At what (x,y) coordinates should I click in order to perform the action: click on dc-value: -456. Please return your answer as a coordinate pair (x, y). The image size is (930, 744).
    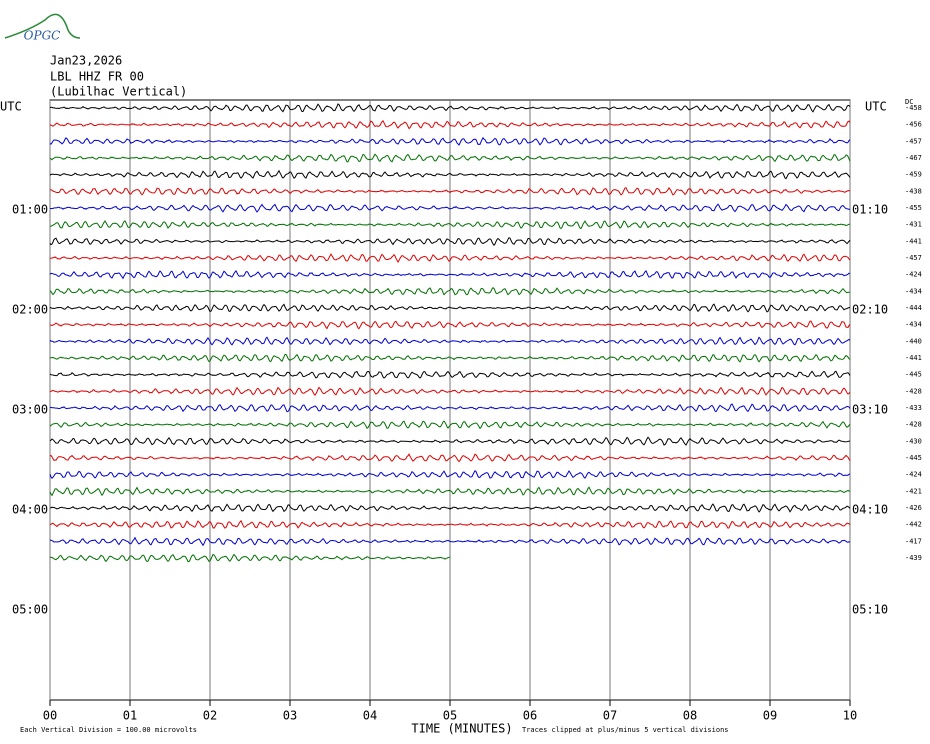
    Looking at the image, I should click on (913, 125).